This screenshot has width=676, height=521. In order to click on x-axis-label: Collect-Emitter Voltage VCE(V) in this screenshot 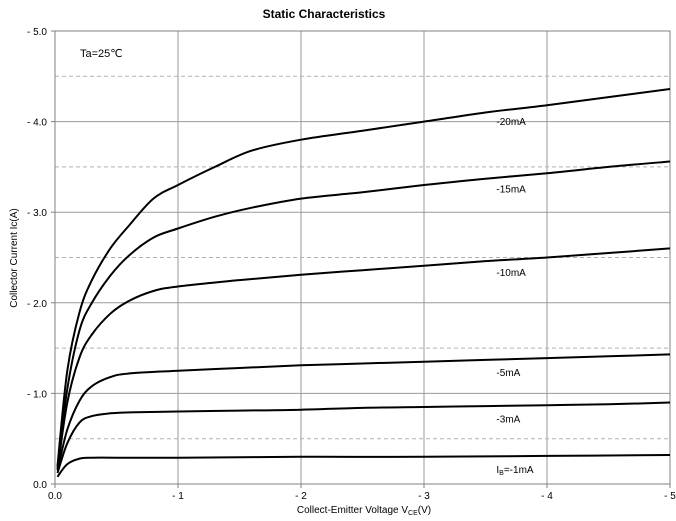, I will do `click(364, 511)`.